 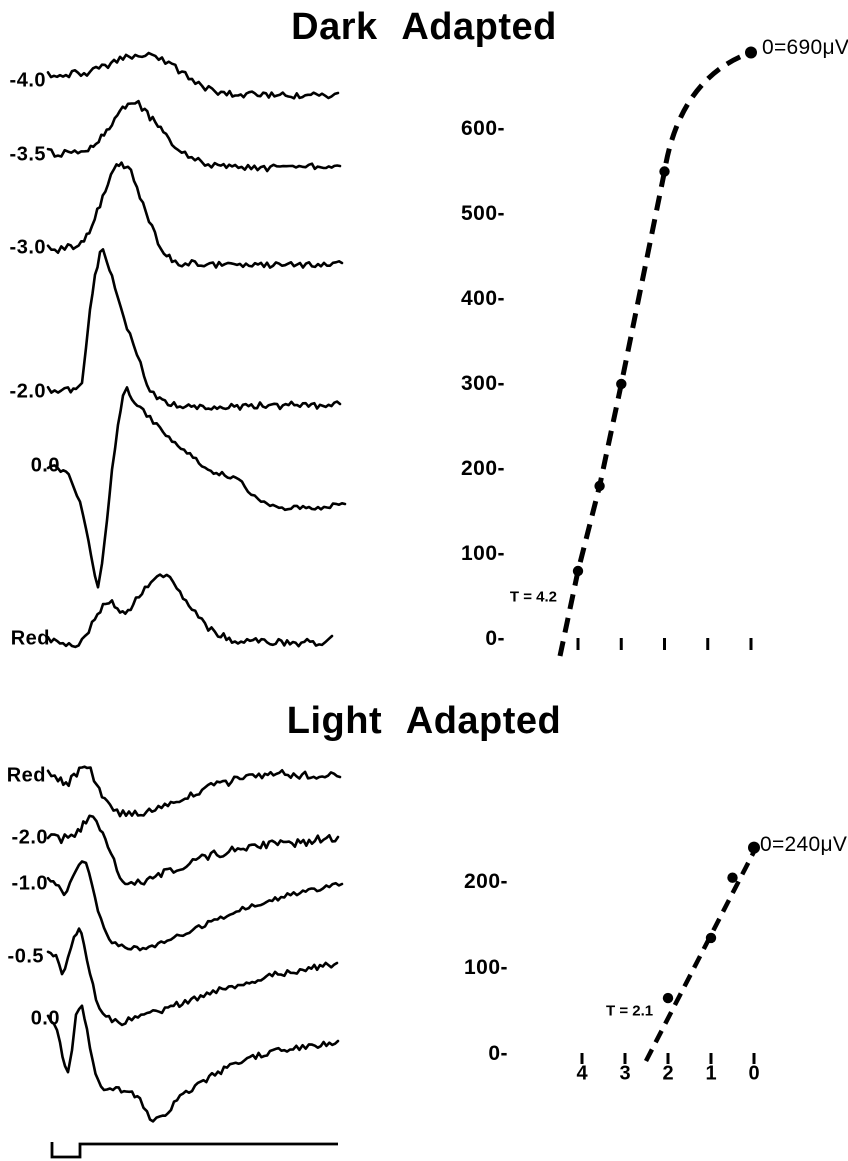 What do you see at coordinates (193, 75) in the screenshot?
I see `dark-trace--4.0` at bounding box center [193, 75].